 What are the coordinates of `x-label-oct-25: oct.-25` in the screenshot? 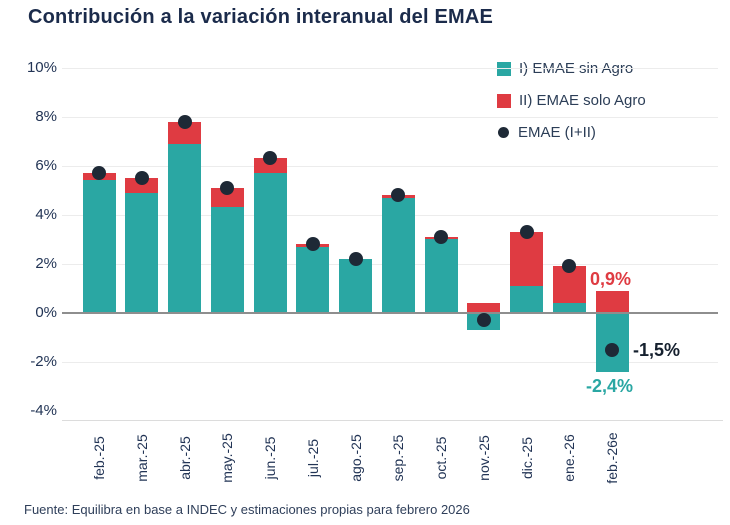 It's located at (441, 458).